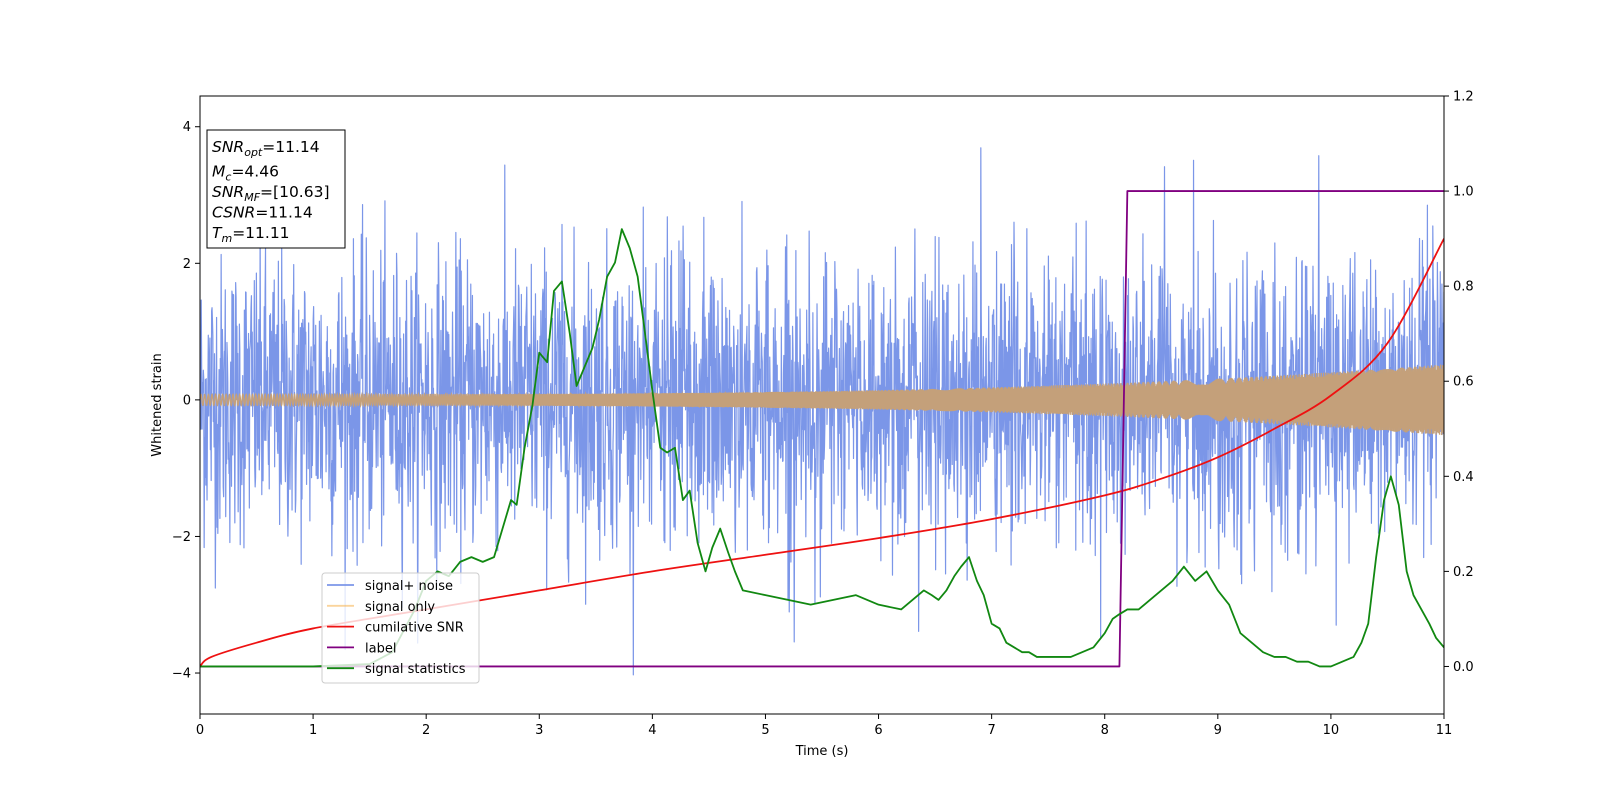 The height and width of the screenshot is (804, 1600). I want to click on annotation-subscript: m, so click(226, 238).